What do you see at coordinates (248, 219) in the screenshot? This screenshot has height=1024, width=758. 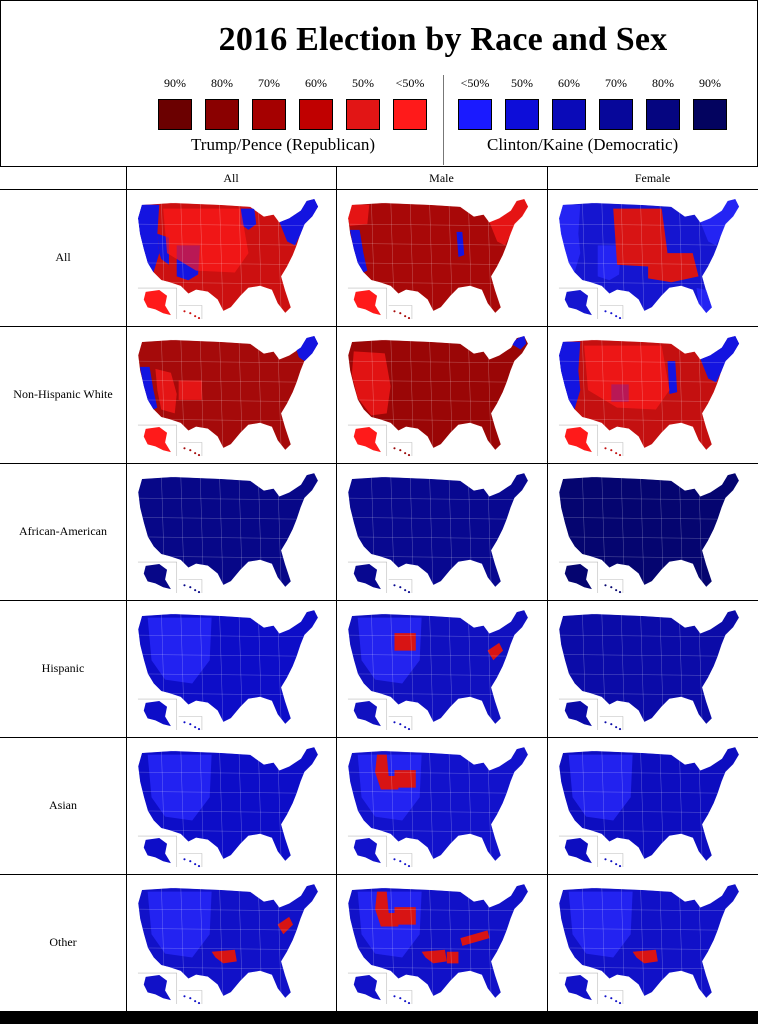 I see `state-region-upper-midwest` at bounding box center [248, 219].